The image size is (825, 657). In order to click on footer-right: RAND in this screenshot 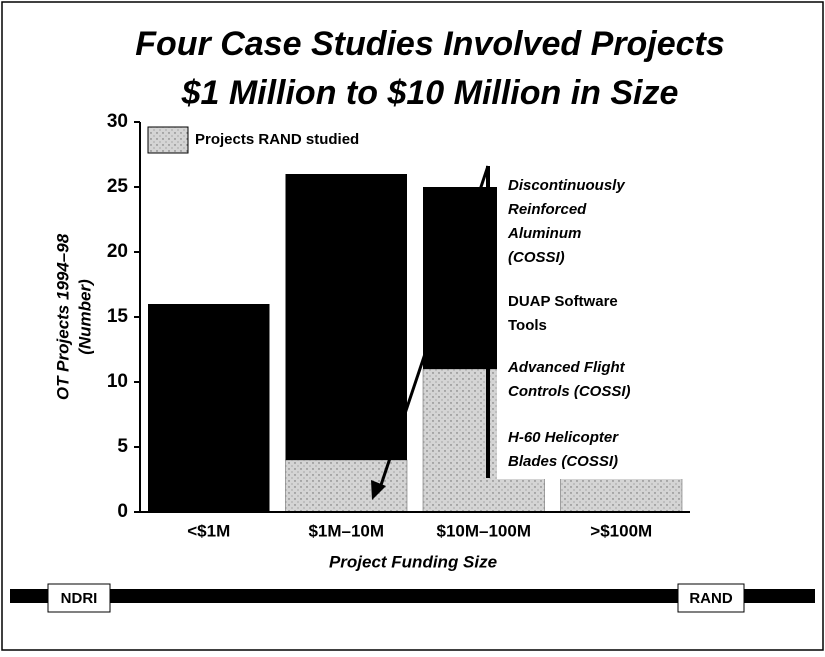, I will do `click(710, 598)`.